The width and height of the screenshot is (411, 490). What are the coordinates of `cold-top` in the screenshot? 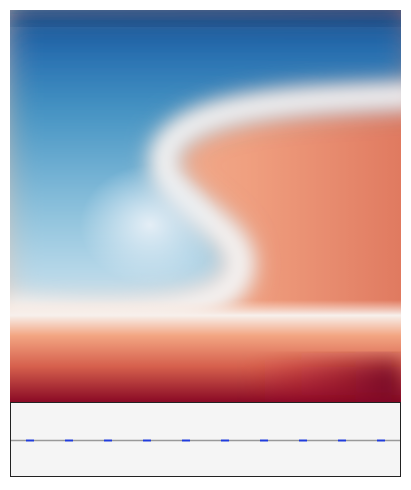 It's located at (205, 17).